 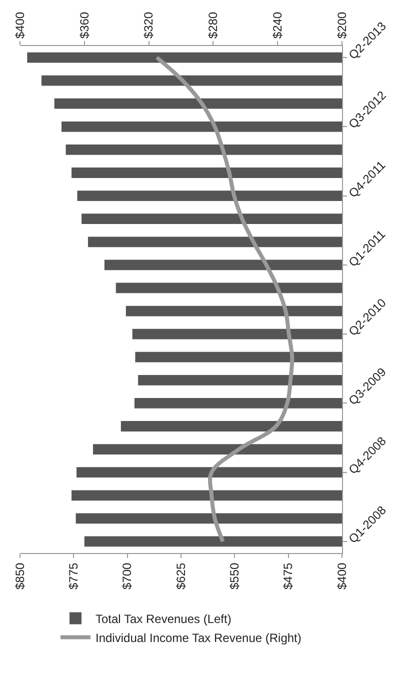 I want to click on x2-tick-label: $240, so click(x=277, y=25).